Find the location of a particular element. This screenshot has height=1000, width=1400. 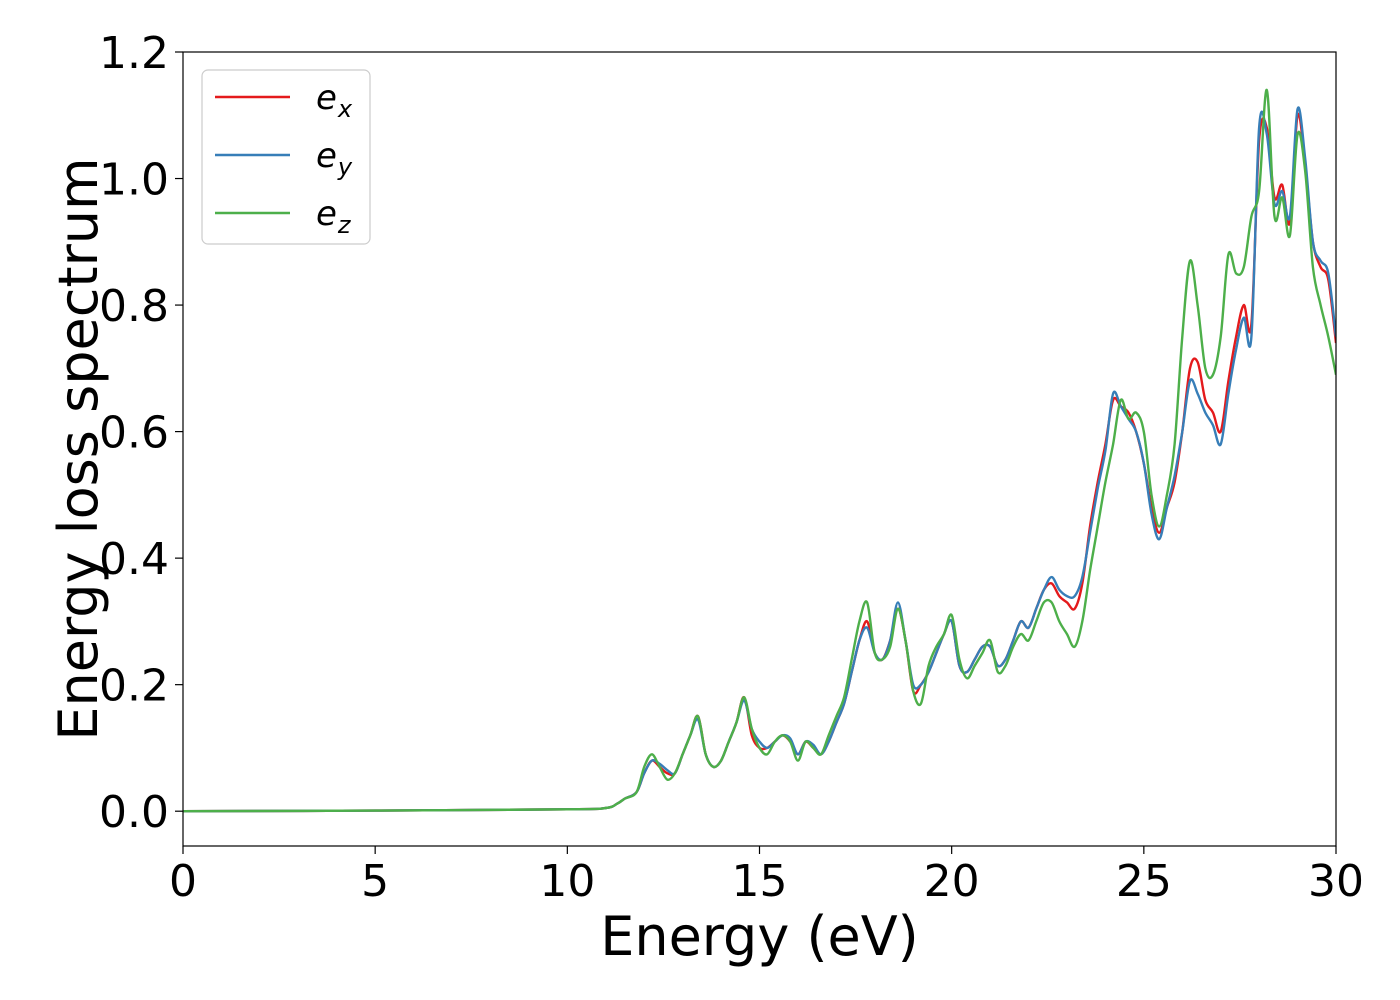

y-tick-label: 1.2 is located at coordinates (134, 53).